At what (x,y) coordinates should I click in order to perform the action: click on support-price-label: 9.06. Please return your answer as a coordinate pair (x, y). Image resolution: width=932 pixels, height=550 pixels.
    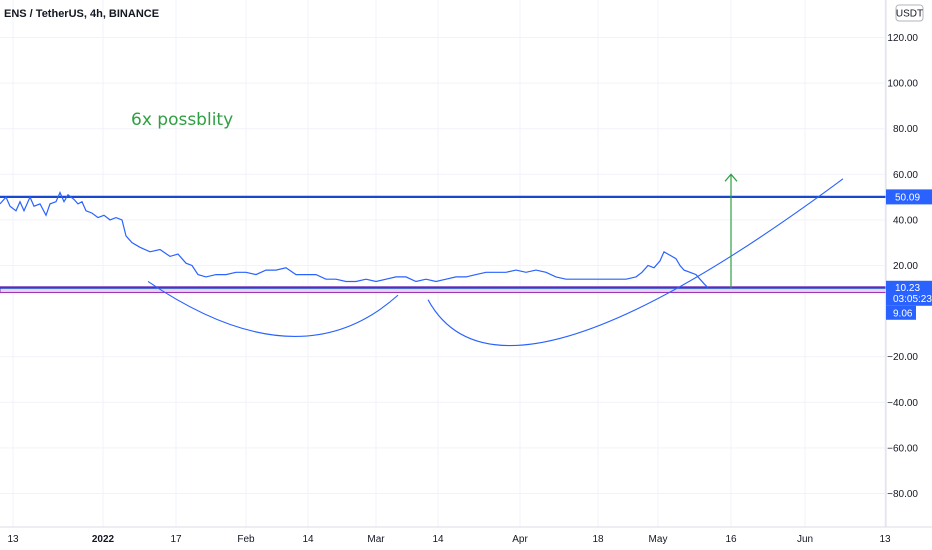
    Looking at the image, I should click on (903, 313).